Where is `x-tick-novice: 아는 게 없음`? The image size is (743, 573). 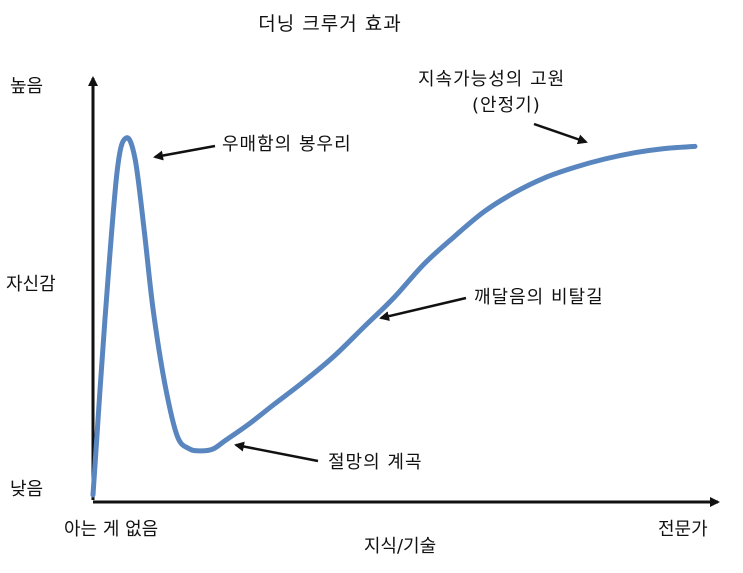 x-tick-novice: 아는 게 없음 is located at coordinates (111, 529).